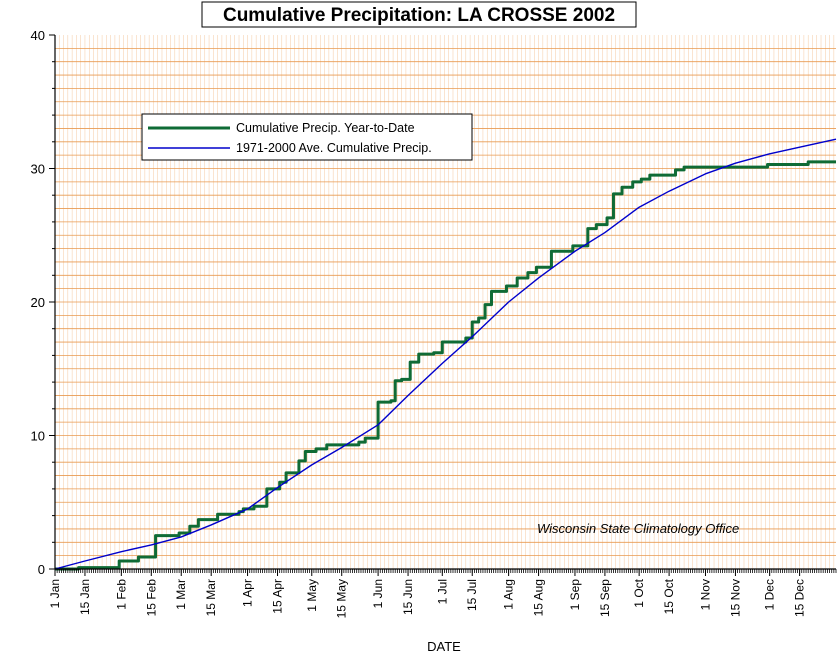 Image resolution: width=840 pixels, height=656 pixels. What do you see at coordinates (278, 596) in the screenshot?
I see `x-tick-label: 15 Apr` at bounding box center [278, 596].